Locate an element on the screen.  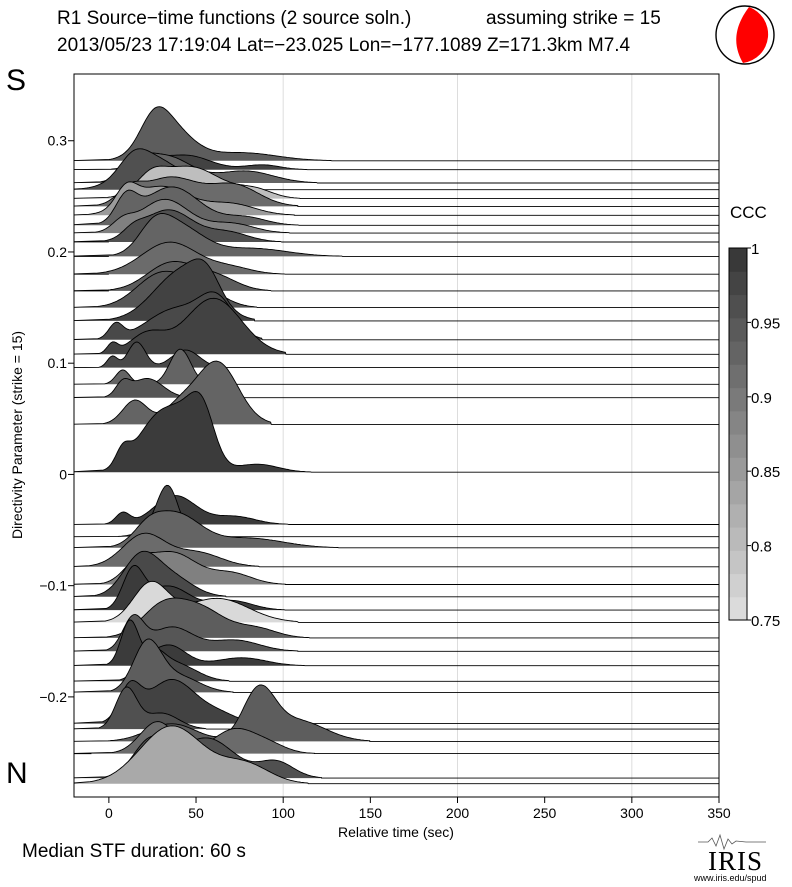
ccc-colorbar: 1 0.95 0.9 0.85 0.8 0.75 is located at coordinates (754, 435).